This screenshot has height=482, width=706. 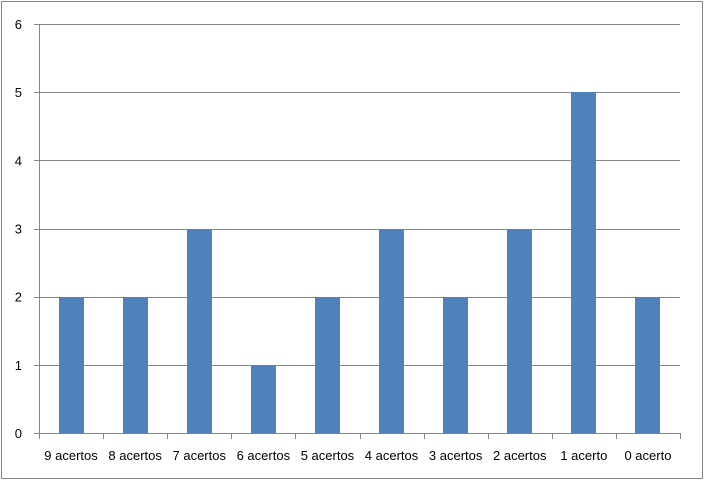 What do you see at coordinates (583, 262) in the screenshot?
I see `bar-1-acerto` at bounding box center [583, 262].